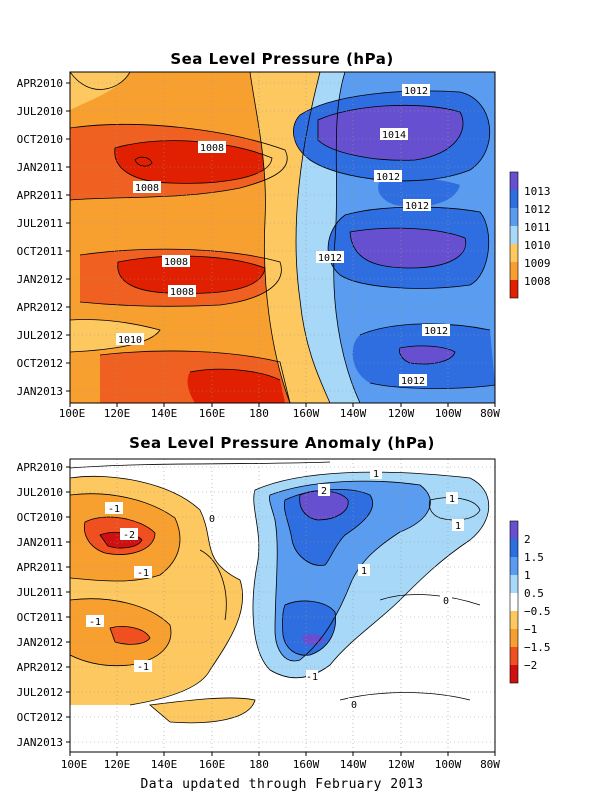 This screenshot has width=600, height=800. I want to click on bottom-colorbar-label: −1.5, so click(537, 647).